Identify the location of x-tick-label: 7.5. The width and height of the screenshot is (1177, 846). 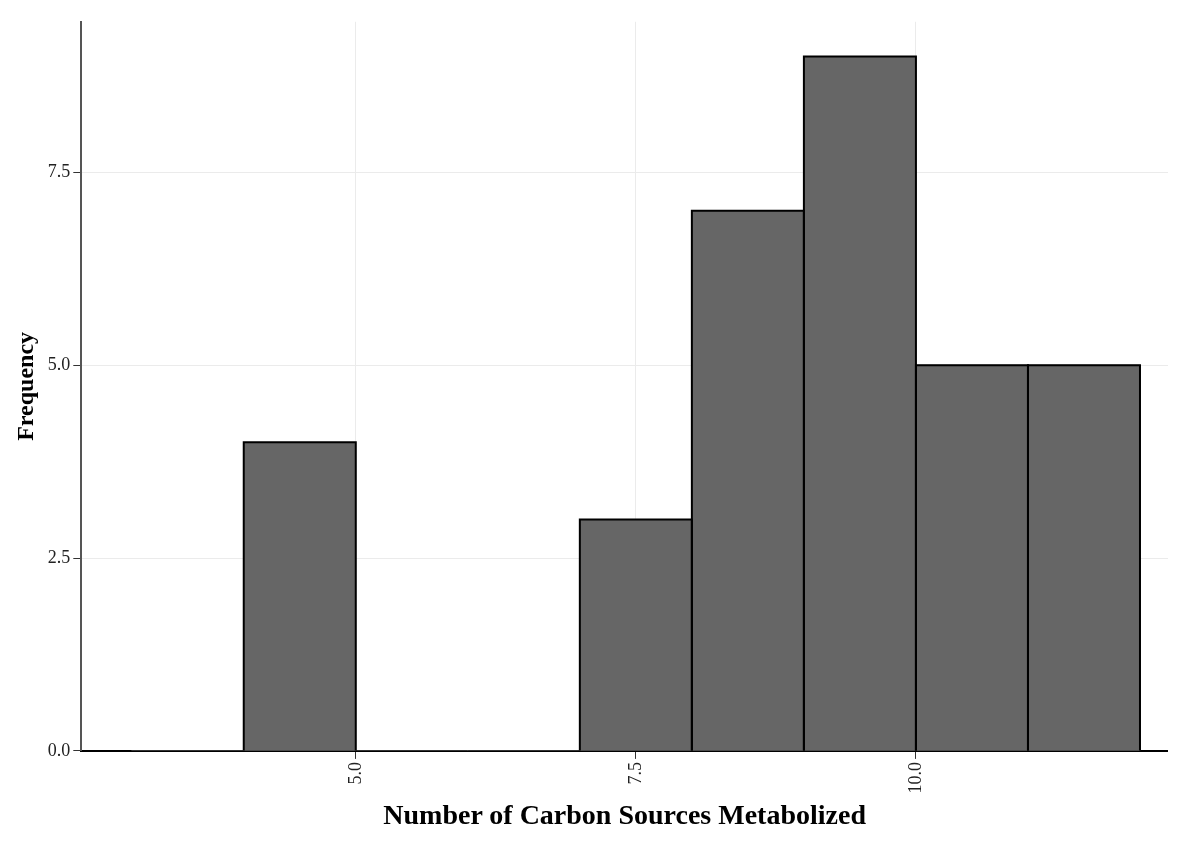
(634, 773).